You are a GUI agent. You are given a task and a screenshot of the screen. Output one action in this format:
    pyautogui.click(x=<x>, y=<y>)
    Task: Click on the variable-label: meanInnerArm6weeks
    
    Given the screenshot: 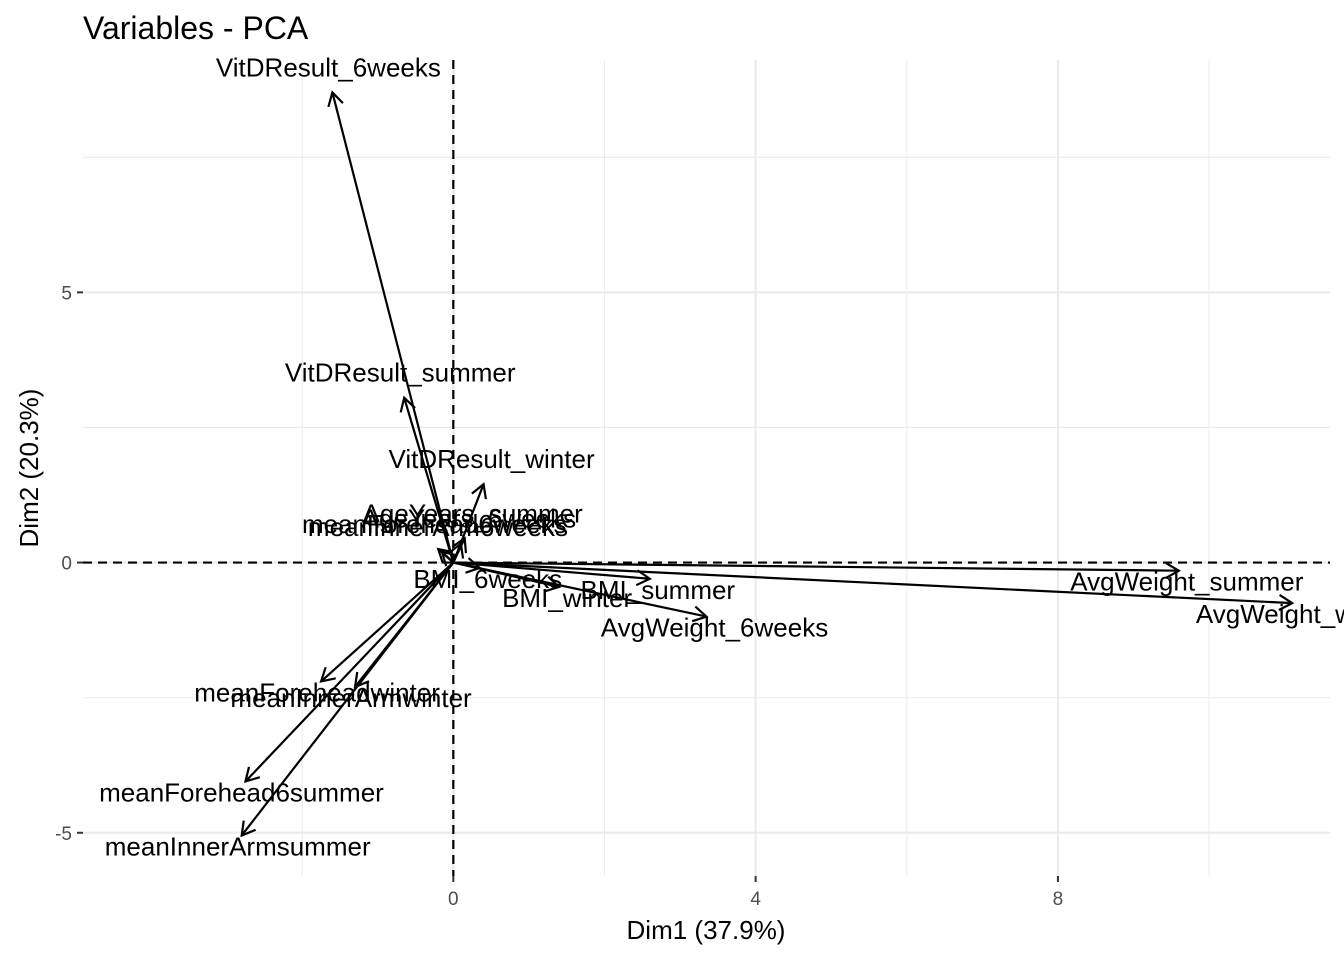 What is the action you would take?
    pyautogui.click(x=438, y=527)
    